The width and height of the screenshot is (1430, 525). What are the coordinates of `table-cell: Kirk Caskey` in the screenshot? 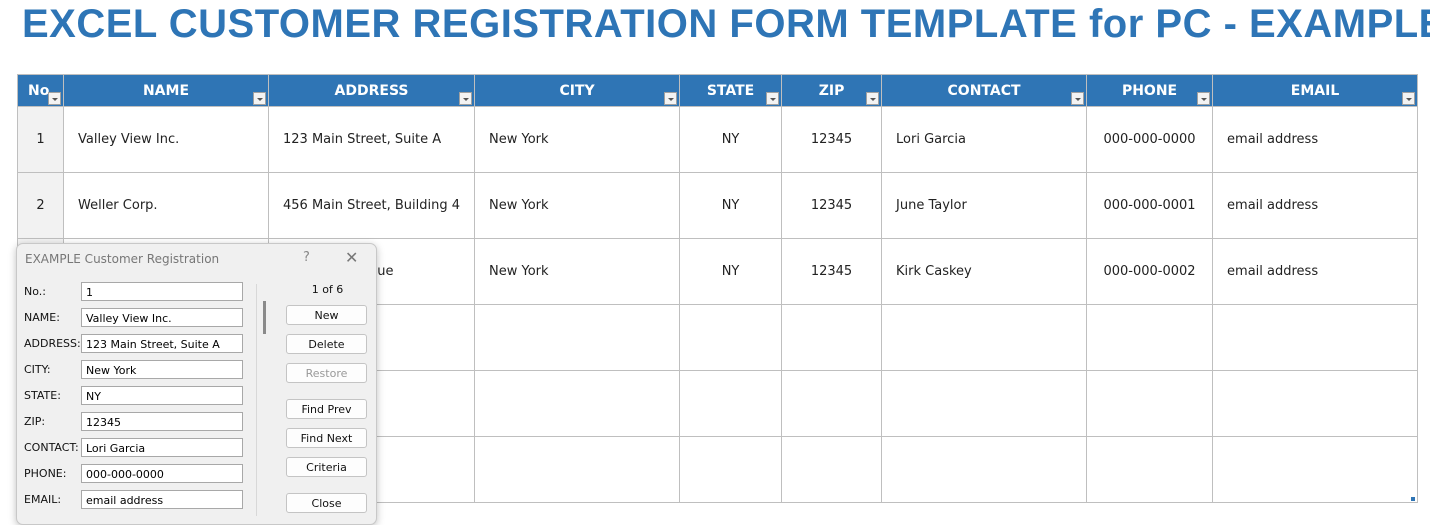 It's located at (984, 271).